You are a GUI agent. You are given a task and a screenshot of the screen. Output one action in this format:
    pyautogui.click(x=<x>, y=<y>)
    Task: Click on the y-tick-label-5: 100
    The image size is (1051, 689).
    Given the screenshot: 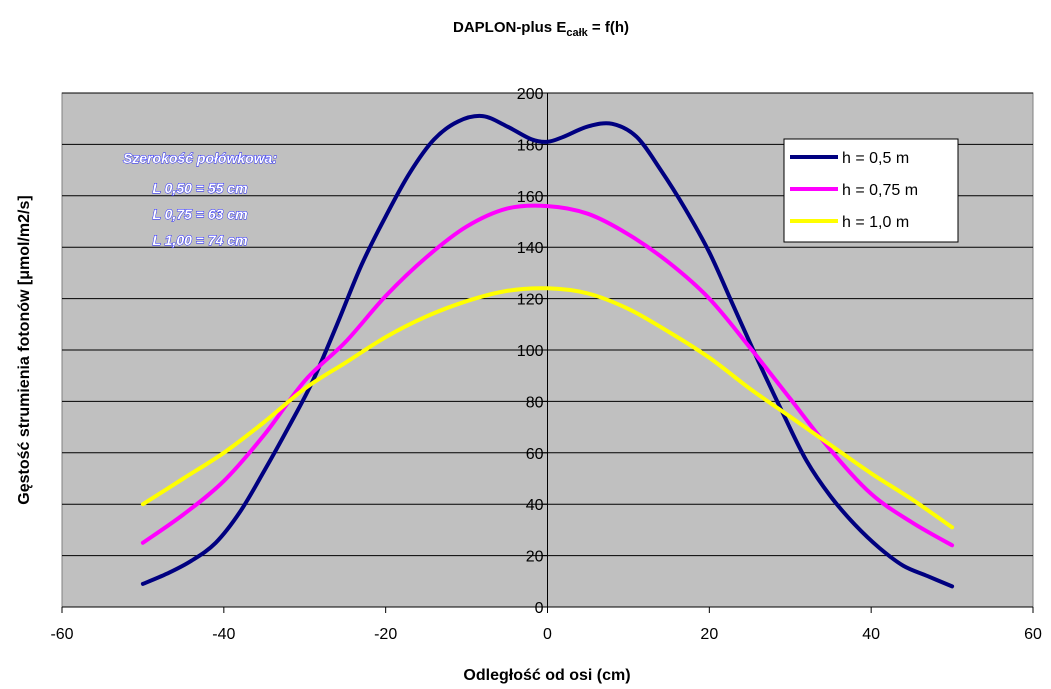 What is the action you would take?
    pyautogui.click(x=530, y=351)
    